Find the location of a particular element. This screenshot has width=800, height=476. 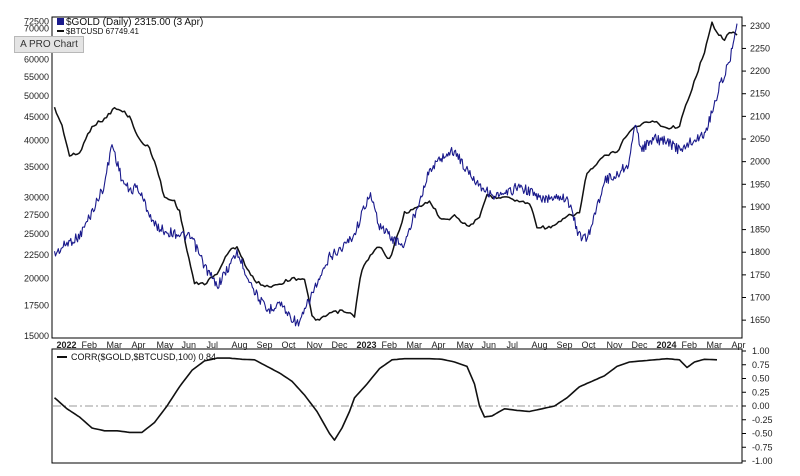

x-tick-label-23: Dec is located at coordinates (640, 345).